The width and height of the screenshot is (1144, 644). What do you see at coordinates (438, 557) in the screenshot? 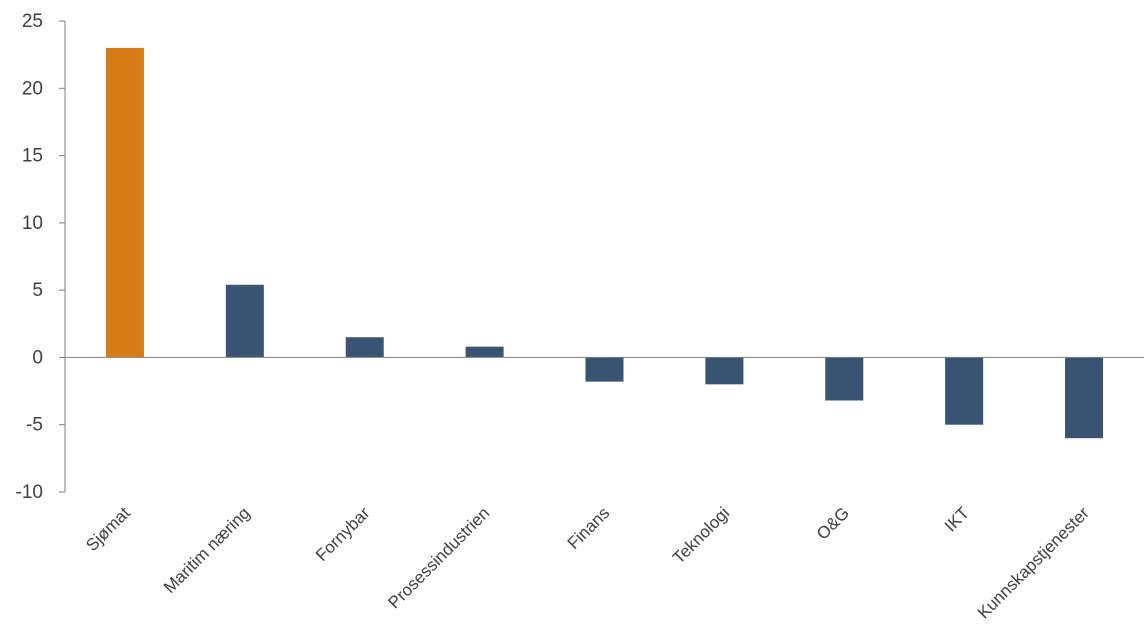
I see `x-category-label: Prosessindustrien` at bounding box center [438, 557].